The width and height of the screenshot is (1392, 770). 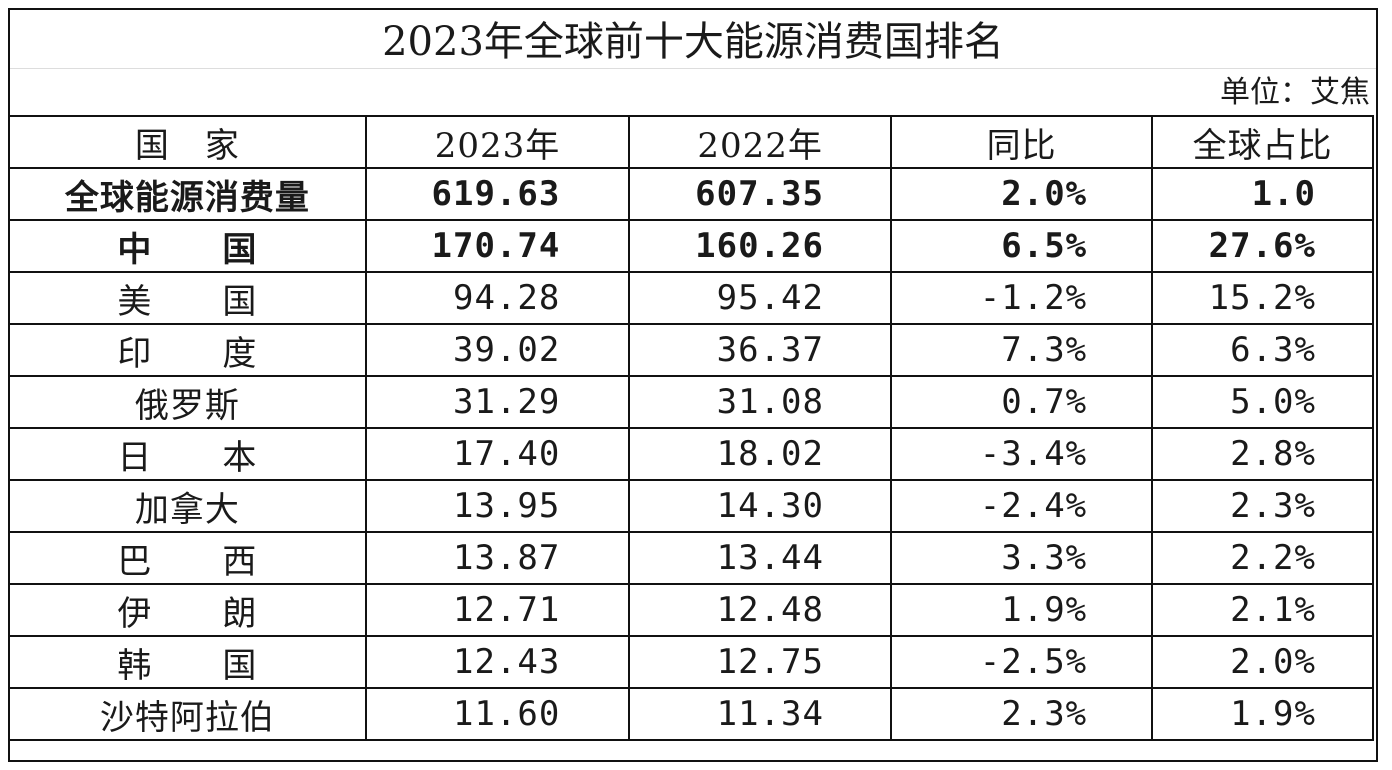 I want to click on value-cell: 15.2%, so click(x=1262, y=298).